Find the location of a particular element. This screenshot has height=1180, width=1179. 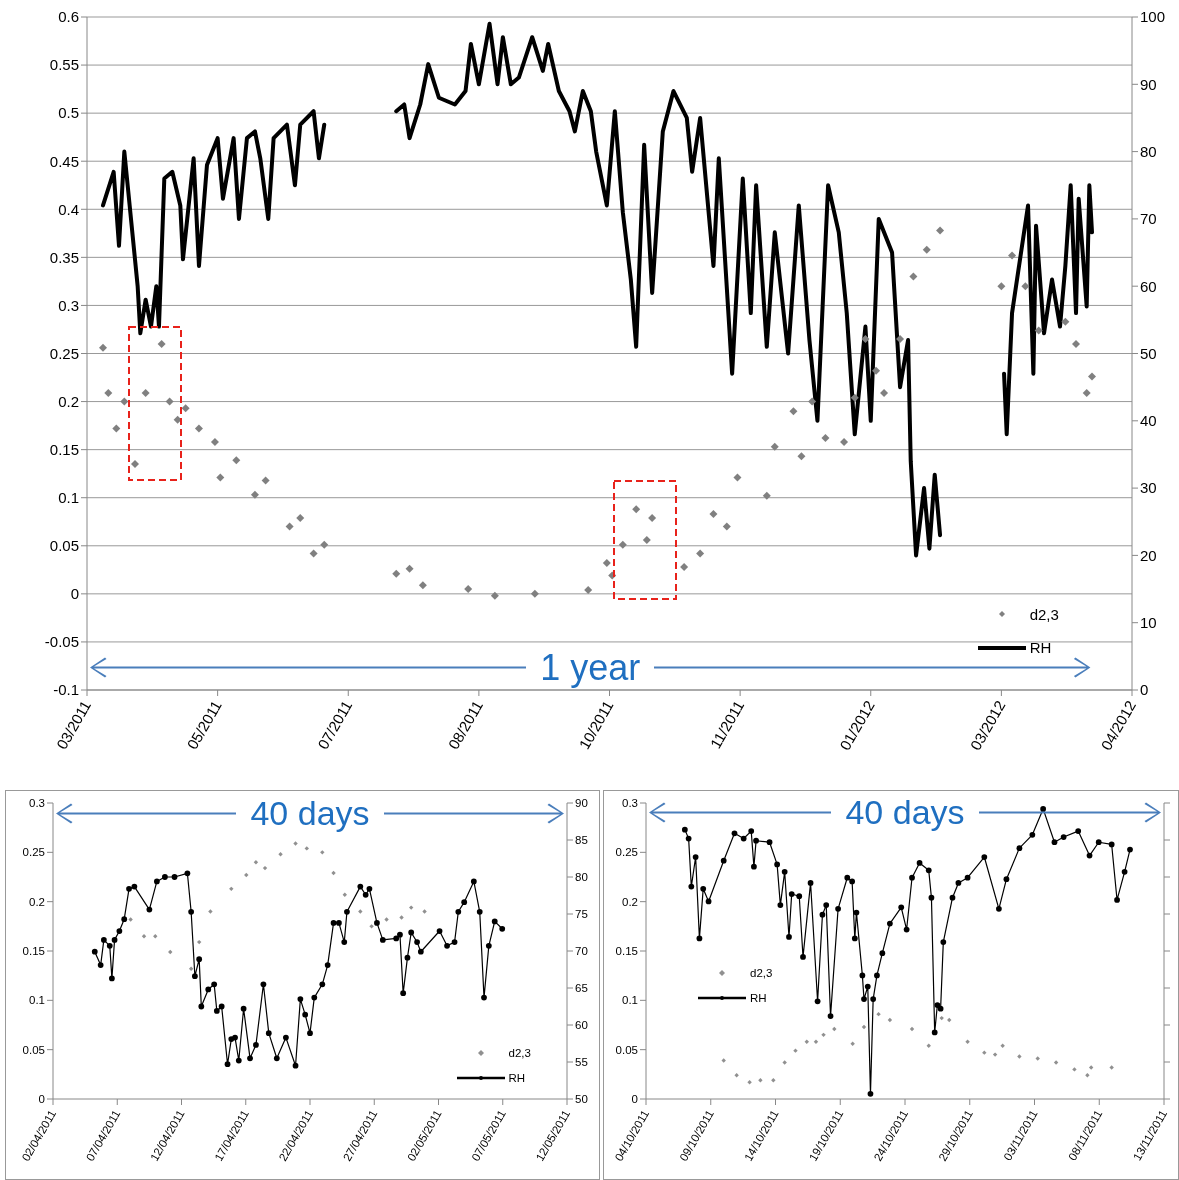

y-tick-label: -0.1 is located at coordinates (66, 690).